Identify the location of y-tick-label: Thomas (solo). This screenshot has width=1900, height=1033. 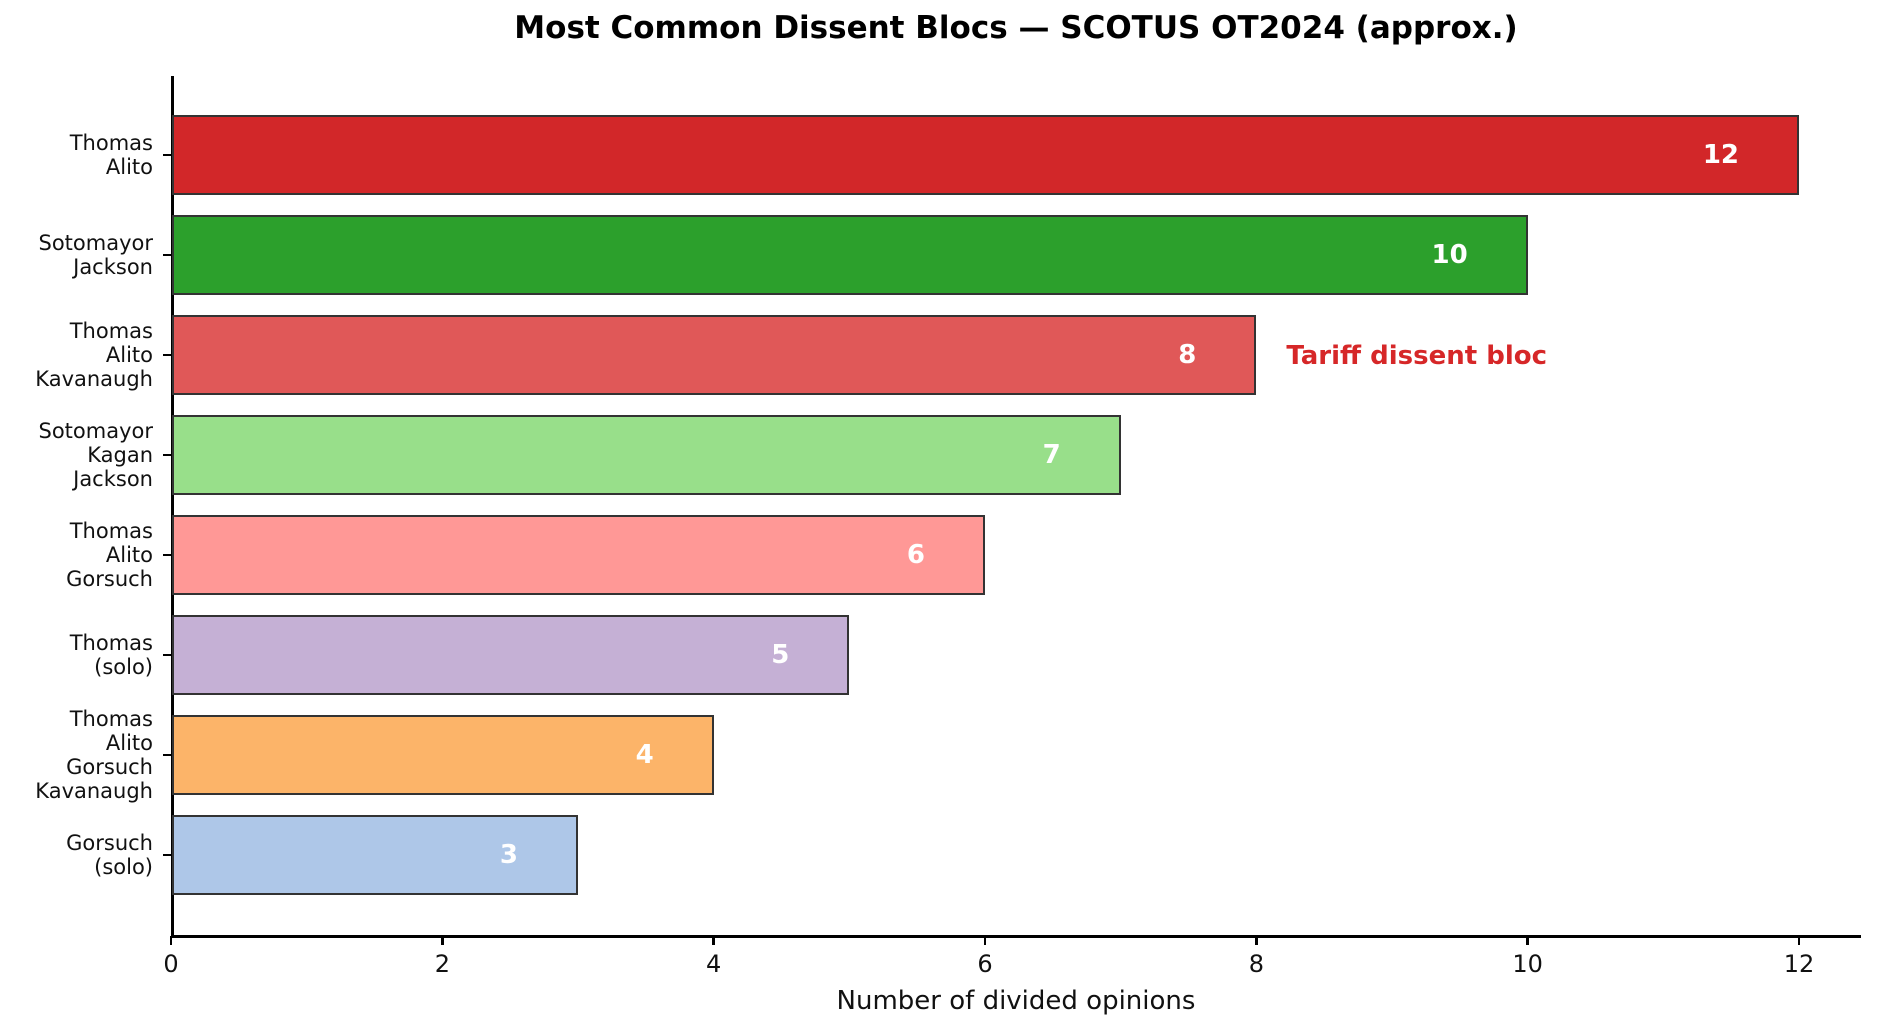
(111, 655).